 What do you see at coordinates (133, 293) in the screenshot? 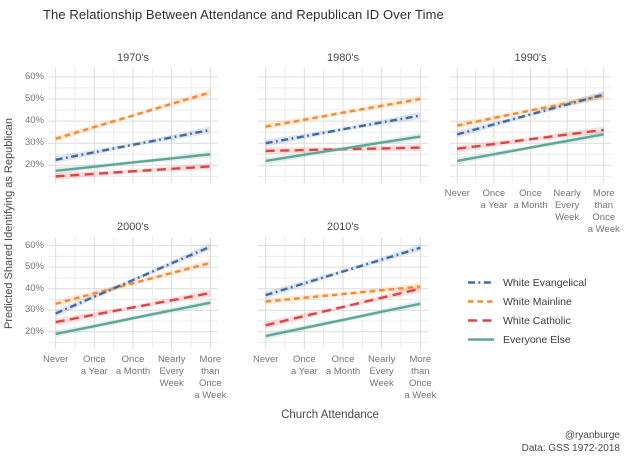
I see `facet-plot-2000s` at bounding box center [133, 293].